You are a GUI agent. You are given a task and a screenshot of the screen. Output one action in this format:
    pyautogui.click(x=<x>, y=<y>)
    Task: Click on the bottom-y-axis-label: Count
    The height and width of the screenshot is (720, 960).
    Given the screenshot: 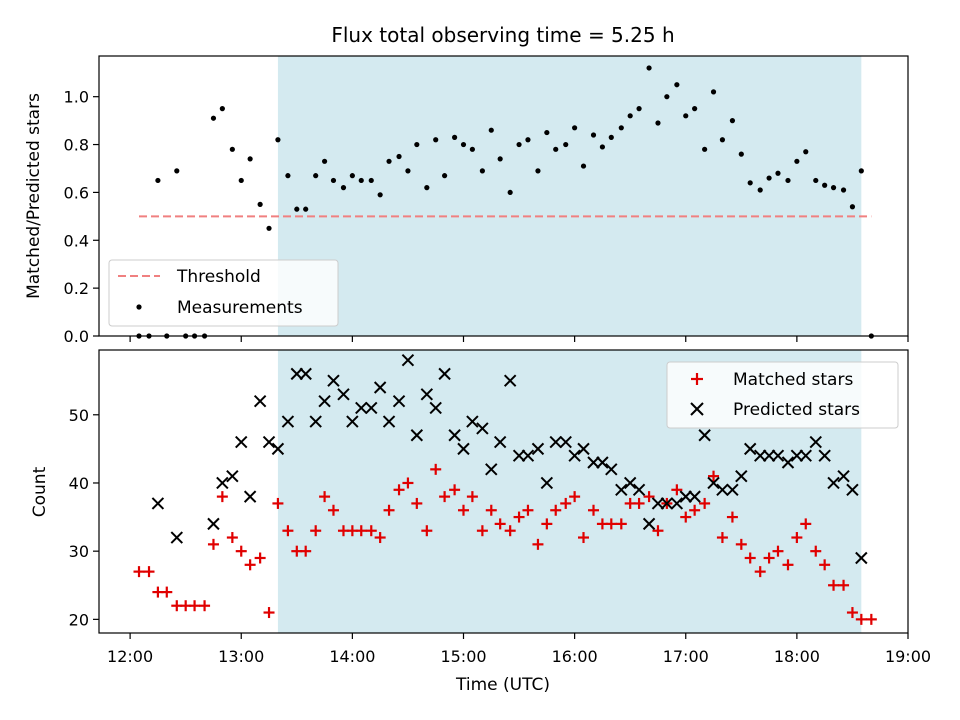 What is the action you would take?
    pyautogui.click(x=40, y=491)
    